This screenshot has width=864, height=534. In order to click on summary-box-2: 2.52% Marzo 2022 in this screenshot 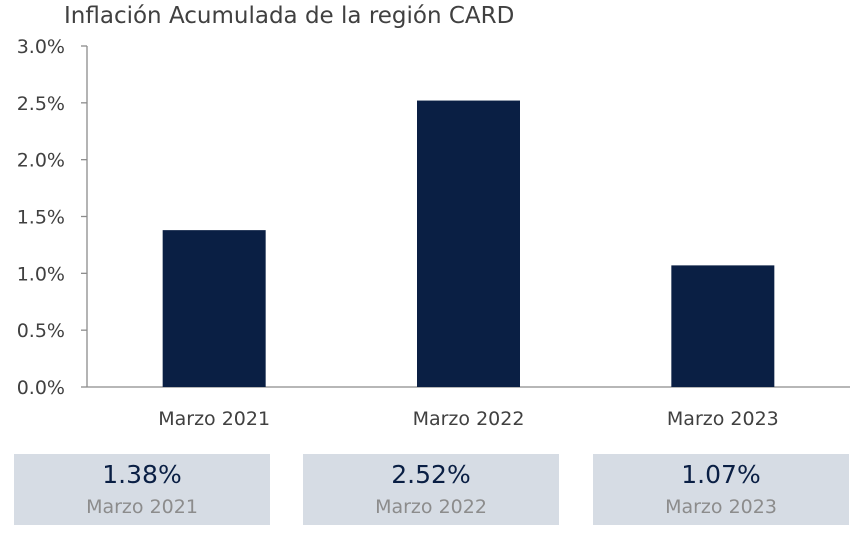, I will do `click(431, 489)`.